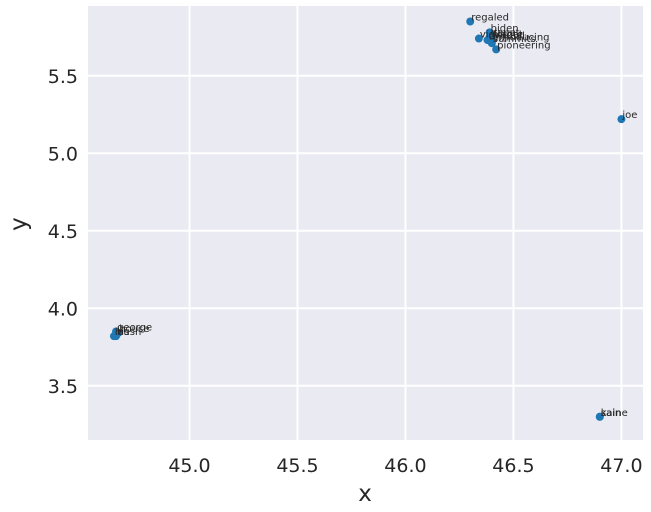 This screenshot has height=512, width=651. Describe the element at coordinates (523, 45) in the screenshot. I see `point-label: pioneering` at that location.